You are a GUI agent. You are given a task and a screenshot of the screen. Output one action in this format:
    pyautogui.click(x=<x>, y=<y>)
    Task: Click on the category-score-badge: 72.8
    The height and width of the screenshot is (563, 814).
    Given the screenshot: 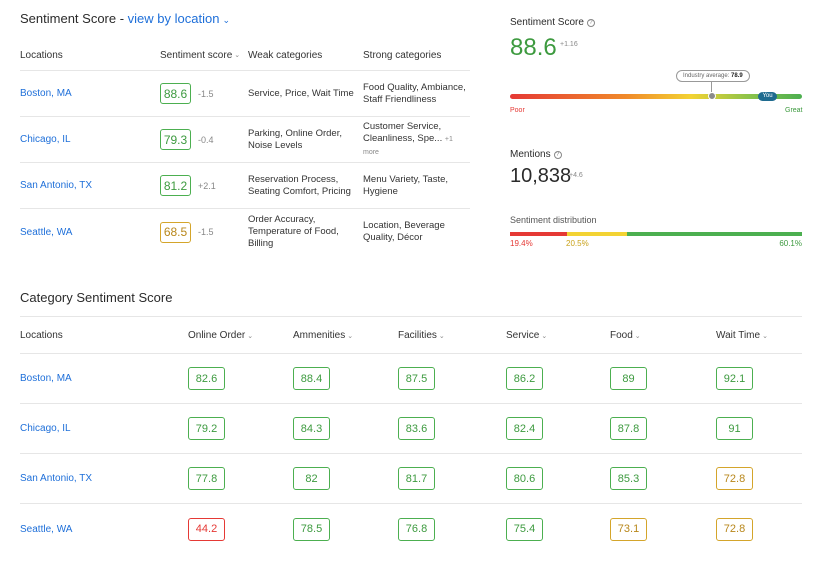 What is the action you would take?
    pyautogui.click(x=734, y=529)
    